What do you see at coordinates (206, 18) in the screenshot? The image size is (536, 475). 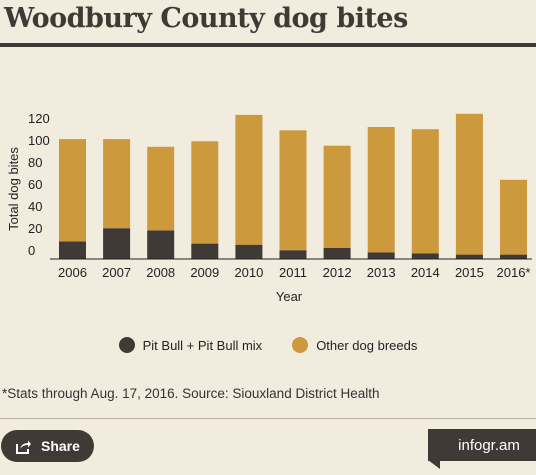 I see `chart-title: Woodbury County dog bites` at bounding box center [206, 18].